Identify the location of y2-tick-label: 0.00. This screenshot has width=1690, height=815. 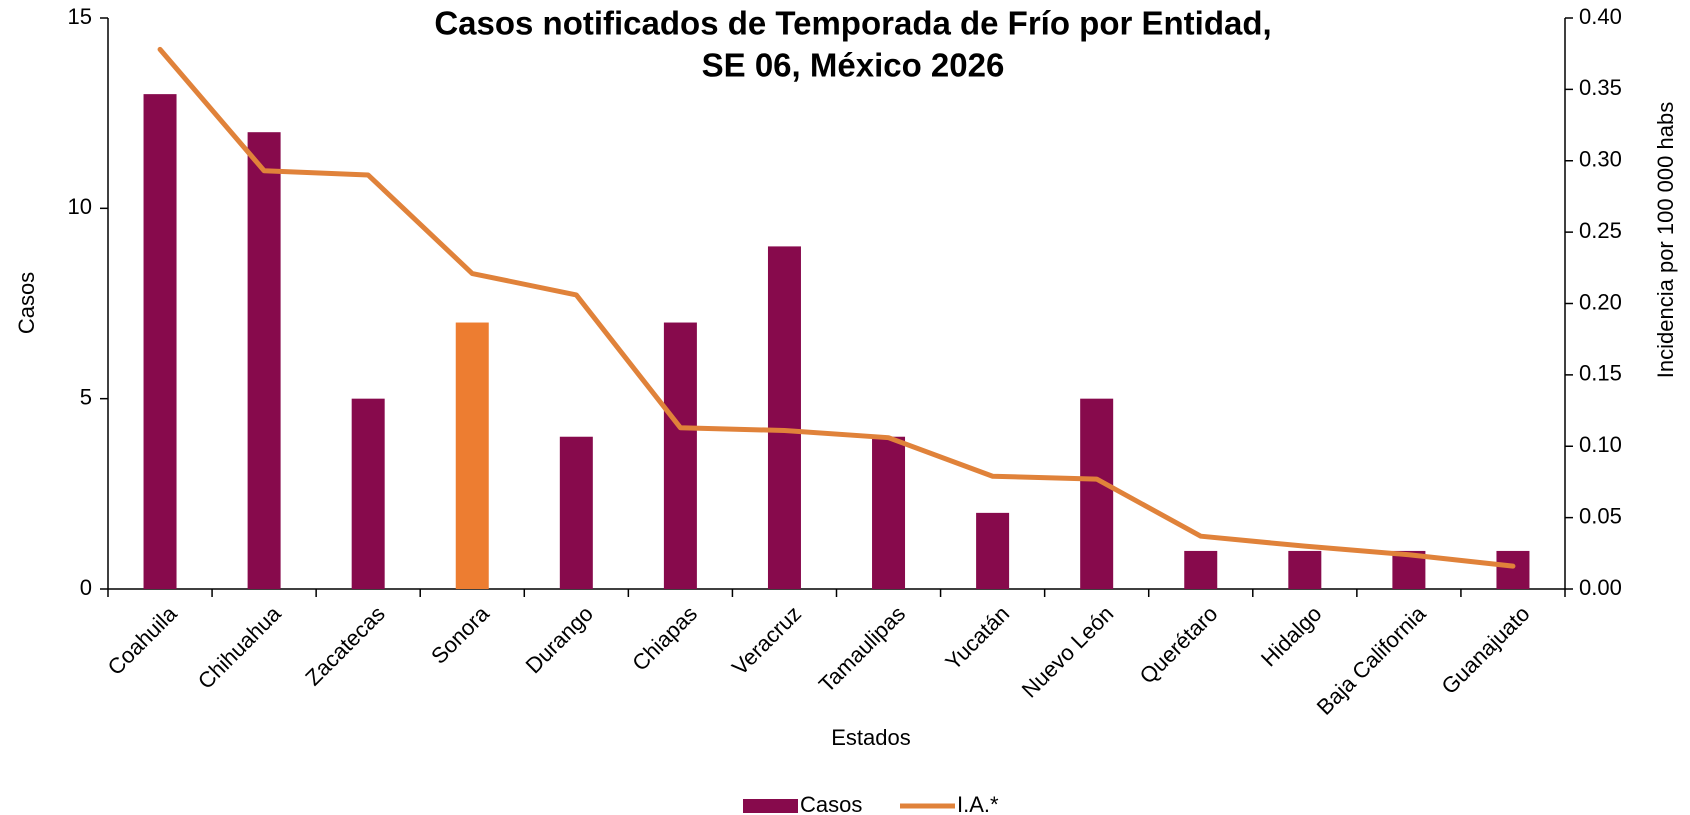
(1600, 587).